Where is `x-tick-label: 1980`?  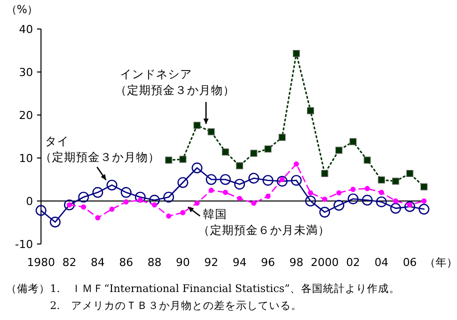
x-tick-label: 1980 is located at coordinates (41, 262).